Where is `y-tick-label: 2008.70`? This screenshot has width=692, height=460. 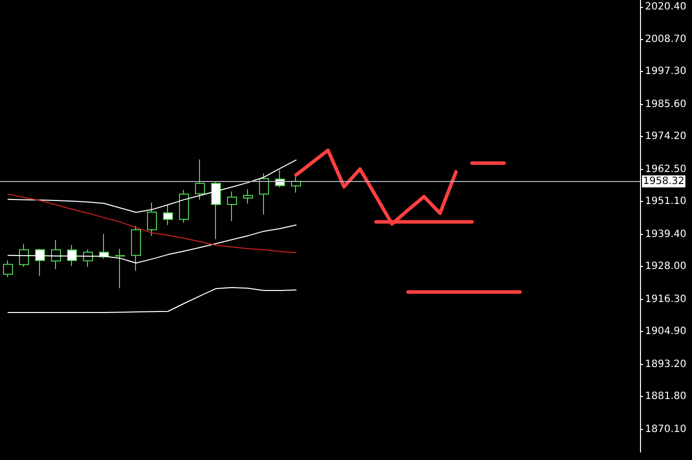
y-tick-label: 2008.70 is located at coordinates (665, 40).